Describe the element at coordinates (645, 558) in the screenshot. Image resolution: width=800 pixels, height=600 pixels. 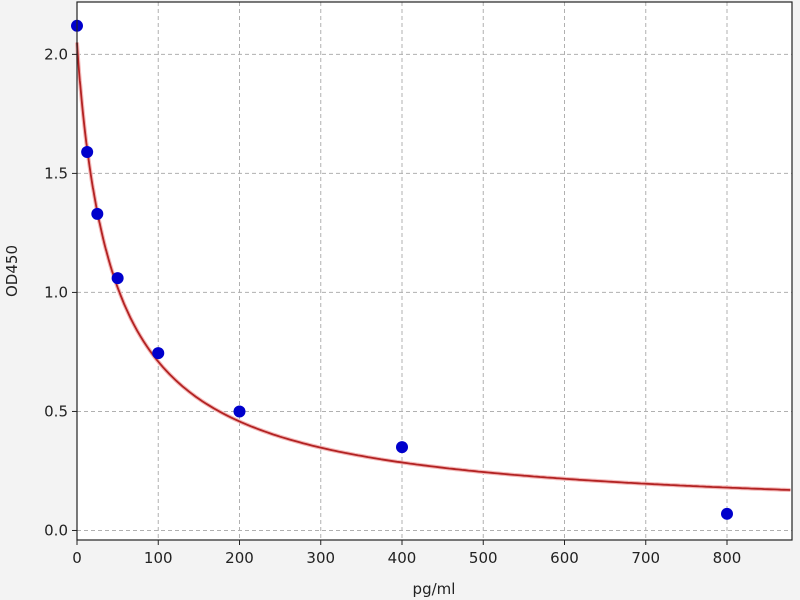
I see `x-tick-label: 700` at that location.